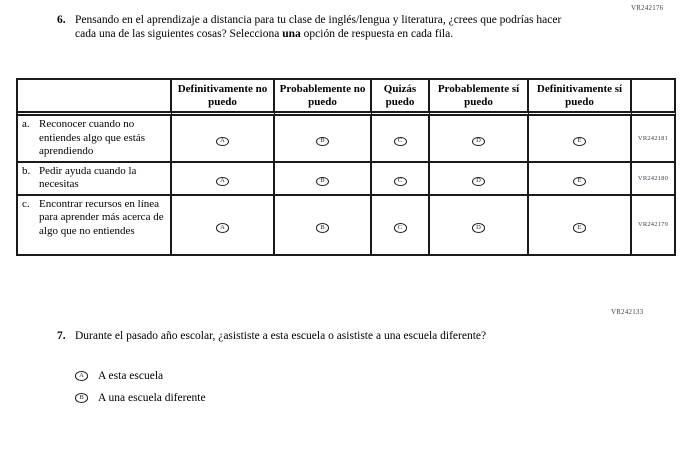  I want to click on bubble-row-a-option-c: C, so click(400, 141).